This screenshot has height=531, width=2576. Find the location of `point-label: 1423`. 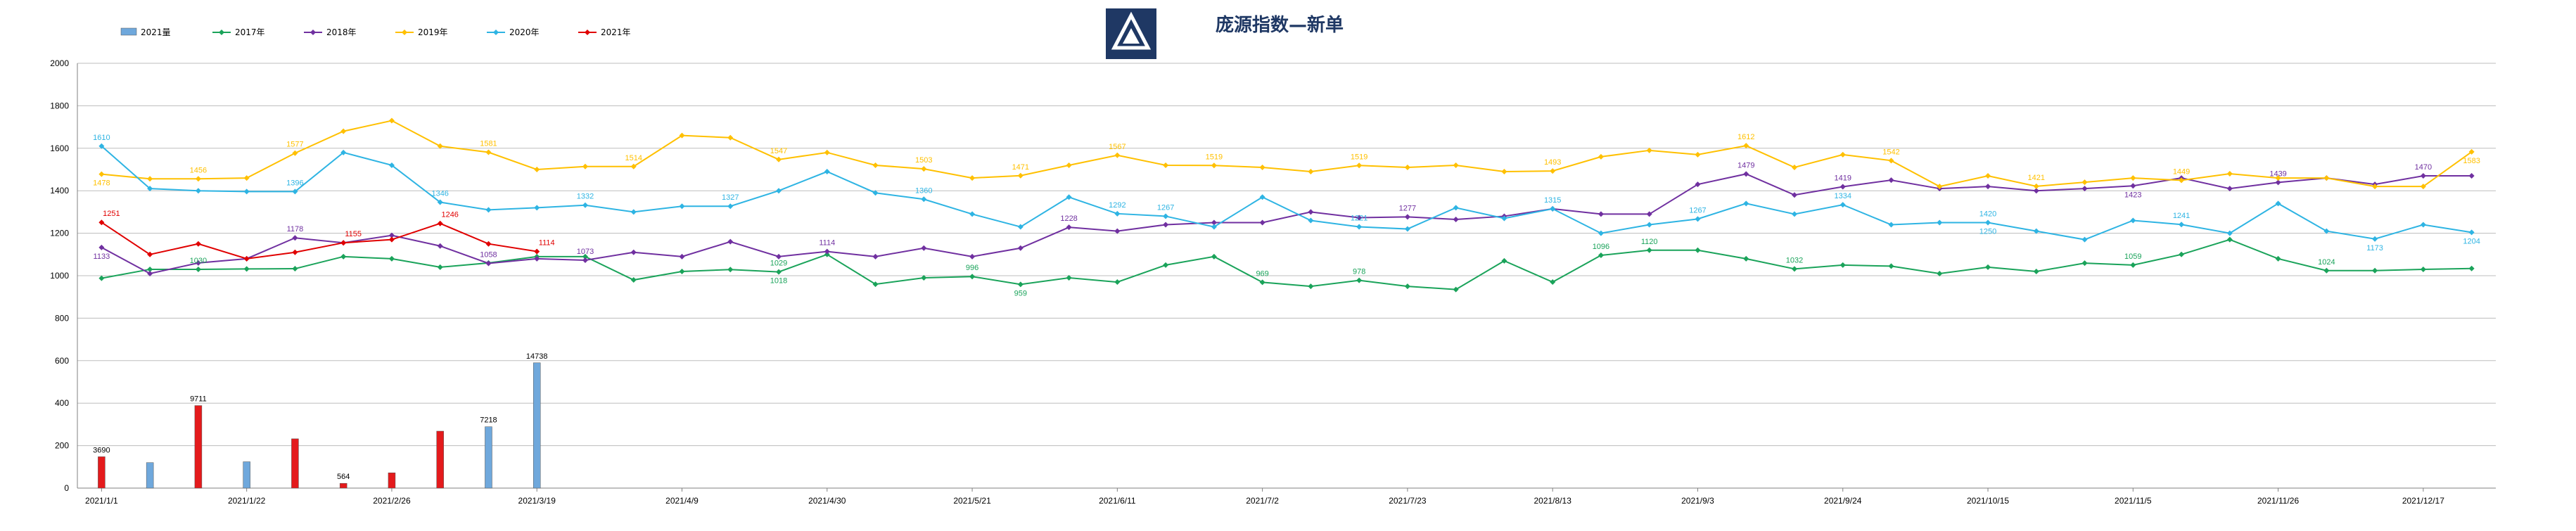

point-label: 1423 is located at coordinates (2132, 195).